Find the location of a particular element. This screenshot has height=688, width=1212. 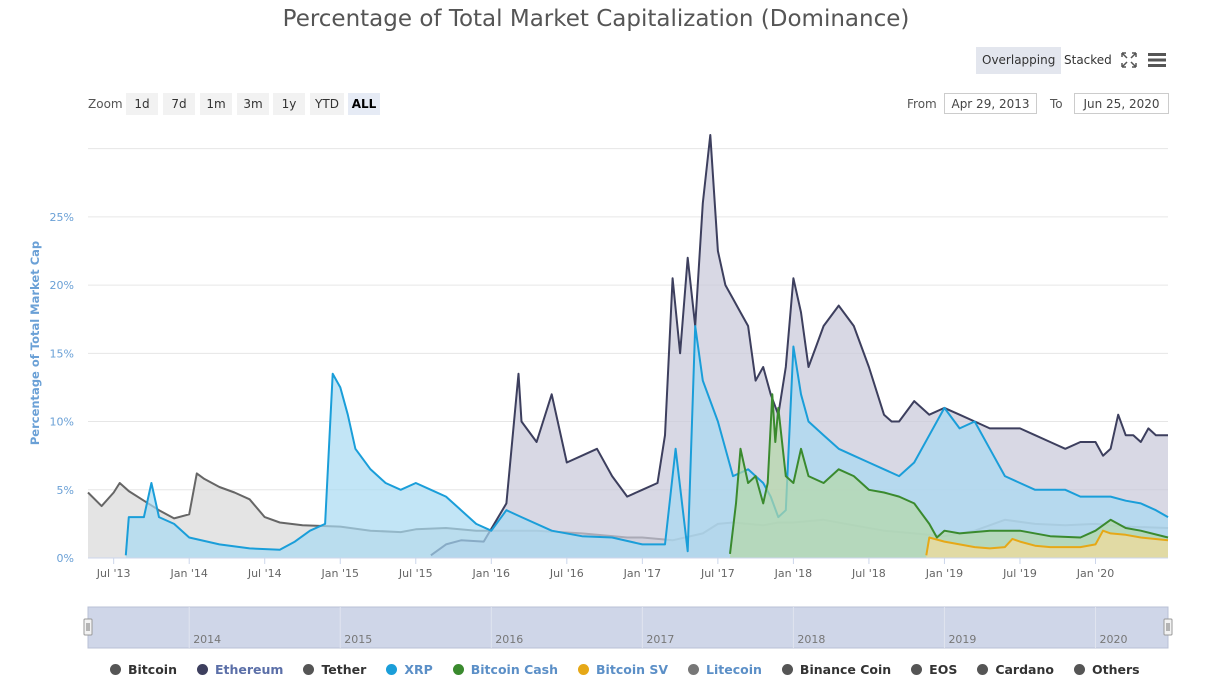

line-bitcoin-cash is located at coordinates (949, 474).